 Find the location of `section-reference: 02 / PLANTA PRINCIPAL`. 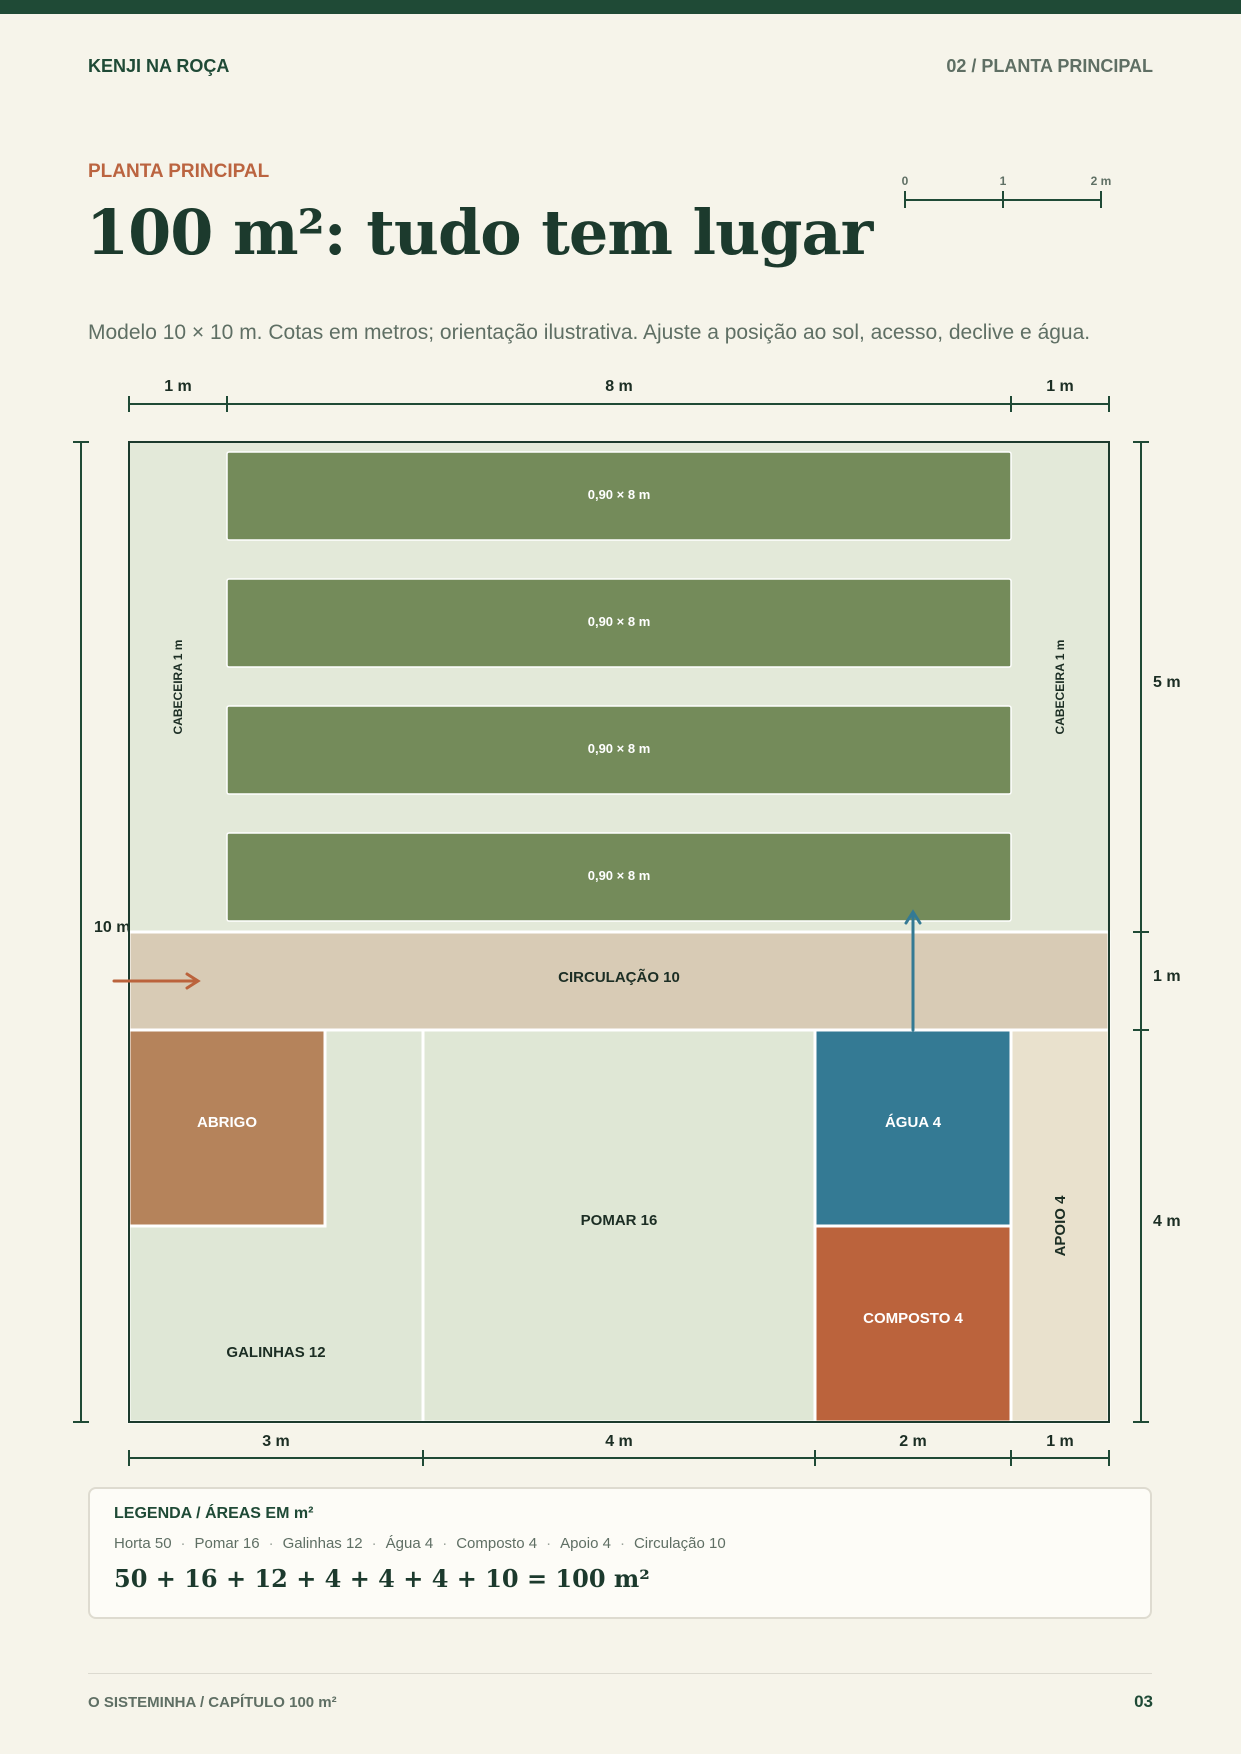

section-reference: 02 / PLANTA PRINCIPAL is located at coordinates (1049, 66).